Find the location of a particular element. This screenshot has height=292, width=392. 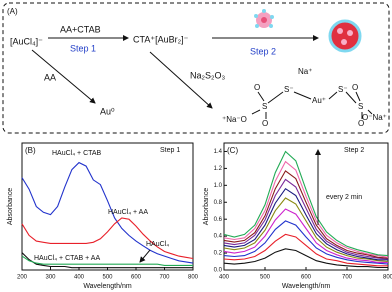

intermediate: CTA⁺[AuBr₂]⁻ is located at coordinates (161, 39).